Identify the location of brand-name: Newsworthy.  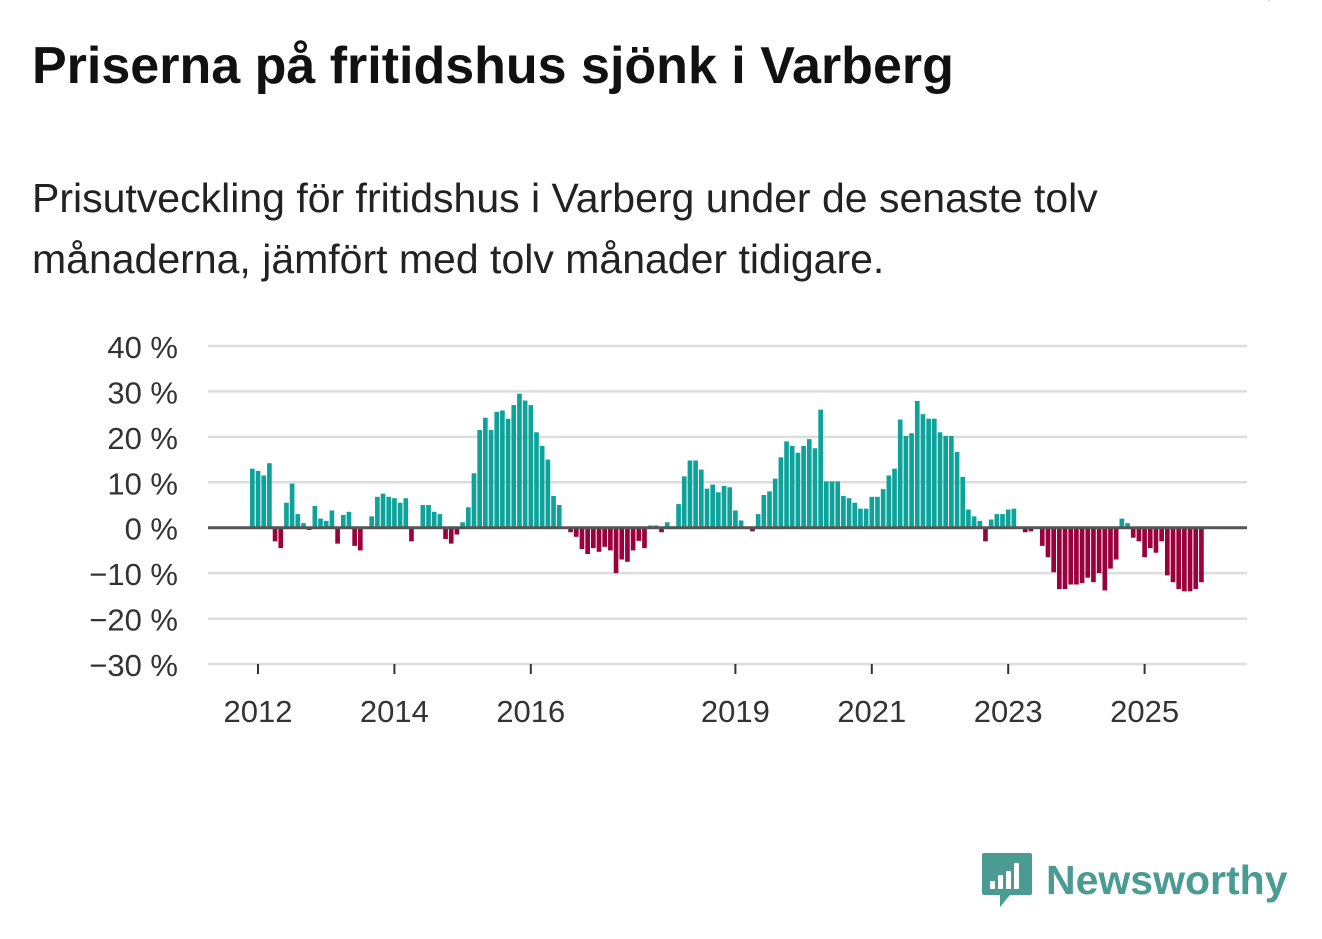
(1167, 879).